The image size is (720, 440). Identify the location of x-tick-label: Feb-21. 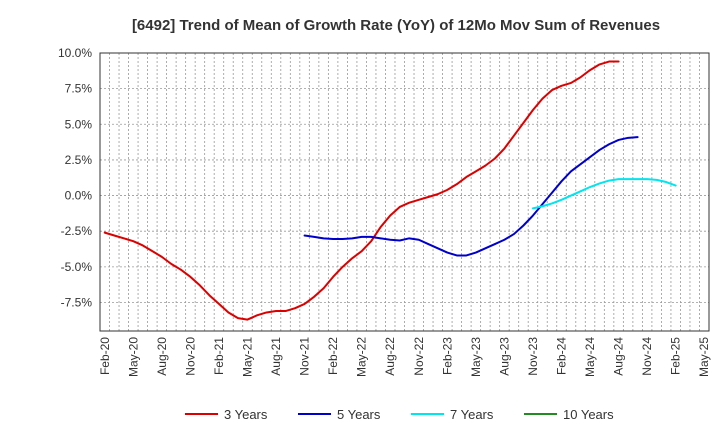
(219, 356).